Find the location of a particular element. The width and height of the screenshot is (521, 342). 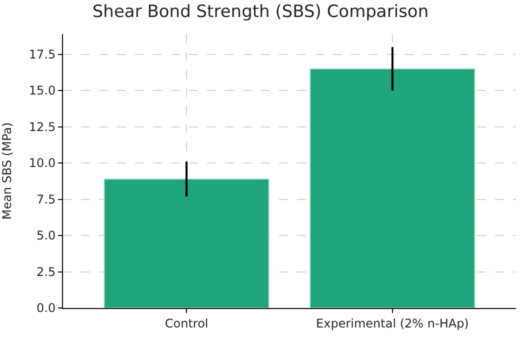

y-tick-label: 5.0 is located at coordinates (46, 235).